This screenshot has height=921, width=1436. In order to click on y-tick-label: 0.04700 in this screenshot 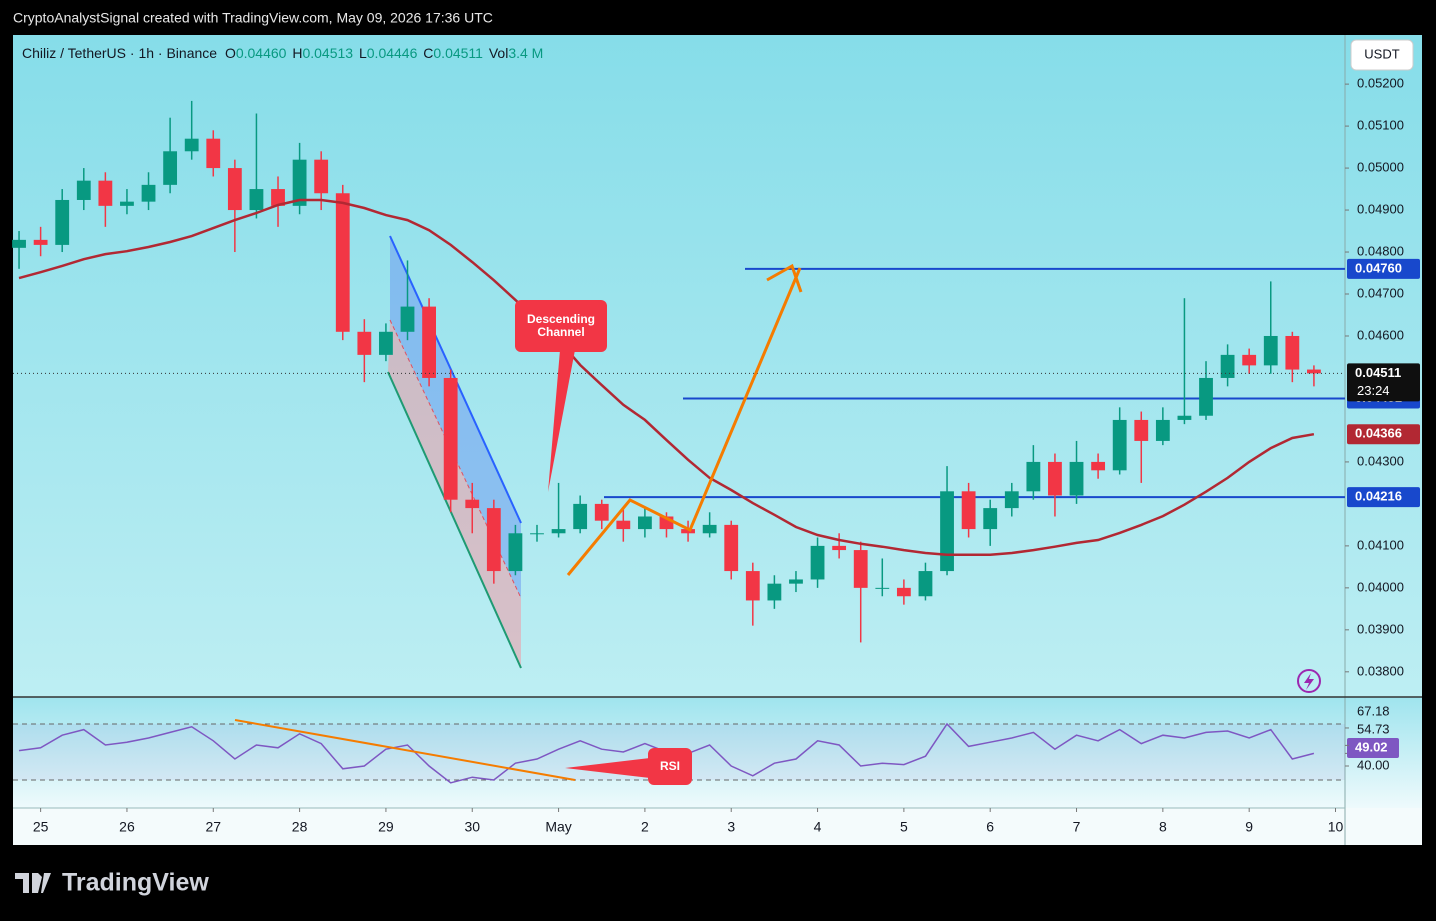, I will do `click(1380, 292)`.